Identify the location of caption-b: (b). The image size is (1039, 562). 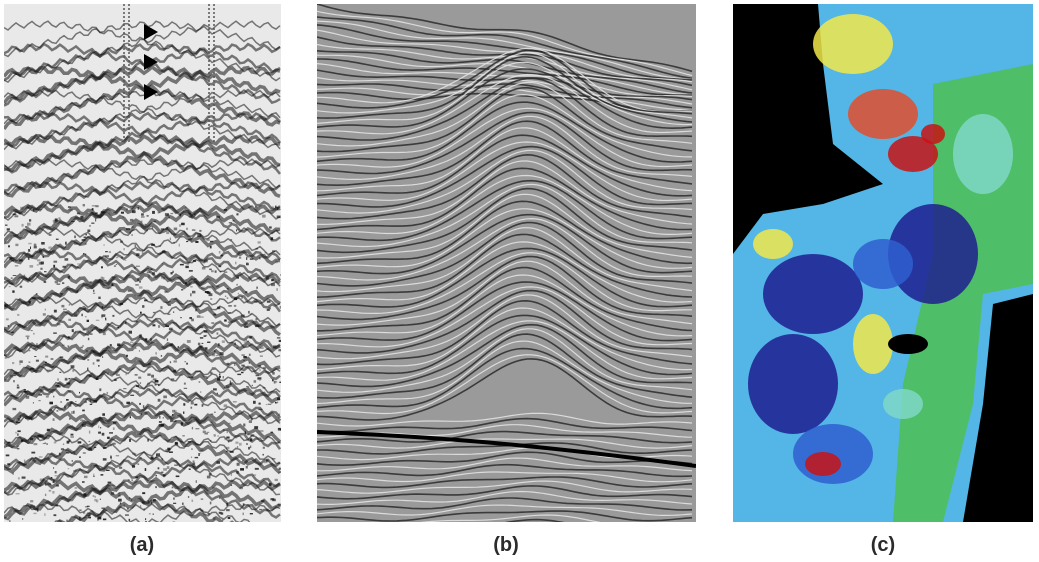
(506, 545).